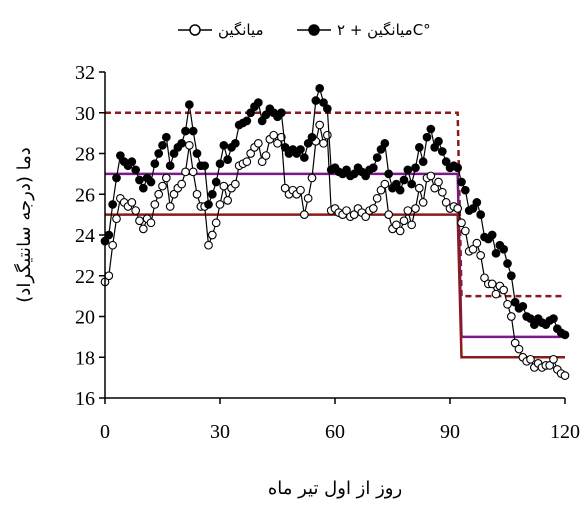 Image resolution: width=580 pixels, height=506 pixels. I want to click on legend: میانگین میانگین + ۲C°, so click(304, 30).